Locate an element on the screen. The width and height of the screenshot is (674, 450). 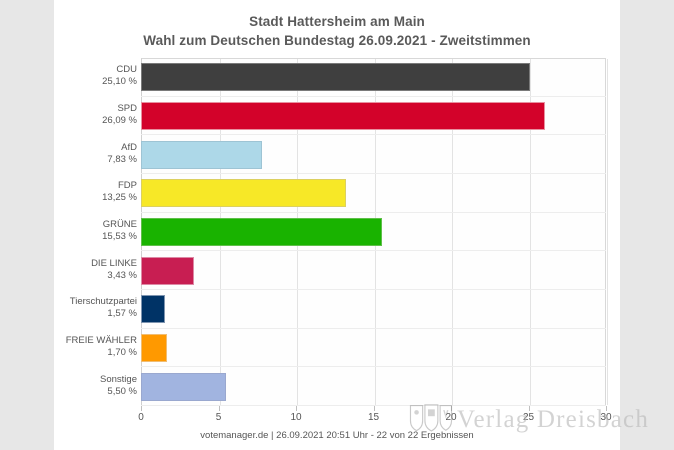
party-percentage: 13,25 % is located at coordinates (119, 198).